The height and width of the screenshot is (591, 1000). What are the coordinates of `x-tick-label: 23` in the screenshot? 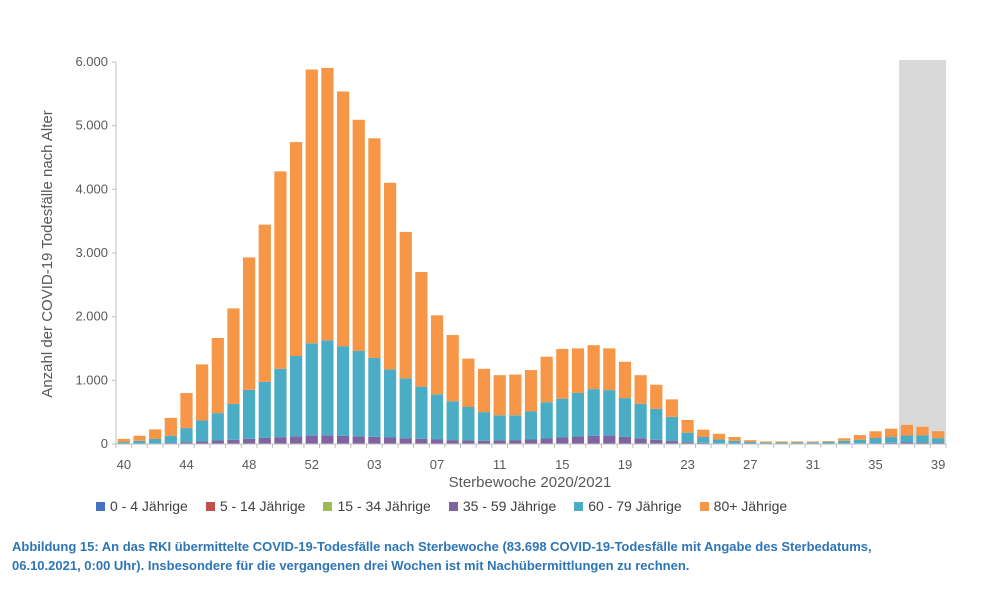 It's located at (687, 464).